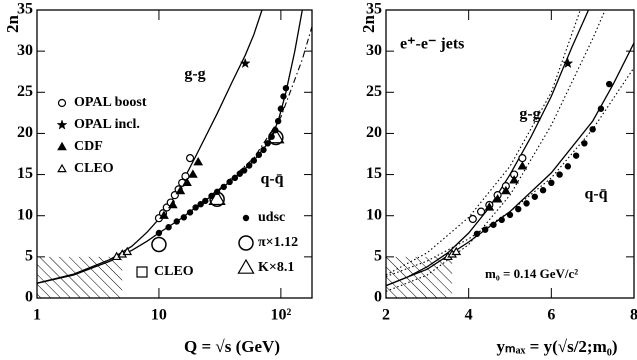  I want to click on x-tick-label: 8, so click(633, 315).